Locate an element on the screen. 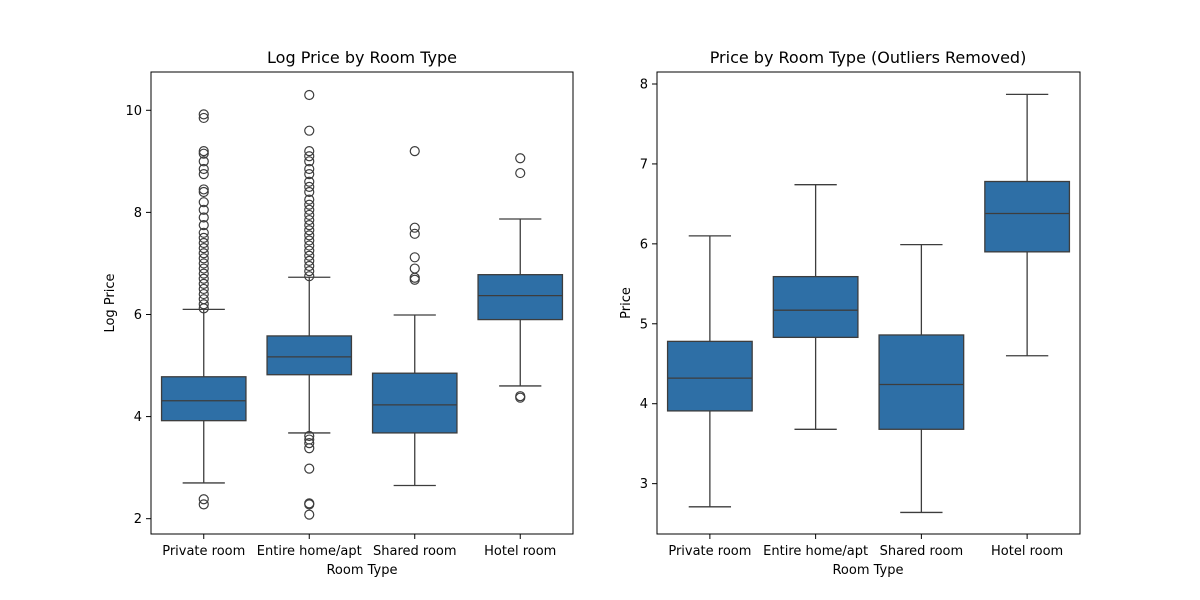  chart-title: Price by Room Type (Outliers Removed) is located at coordinates (868, 57).